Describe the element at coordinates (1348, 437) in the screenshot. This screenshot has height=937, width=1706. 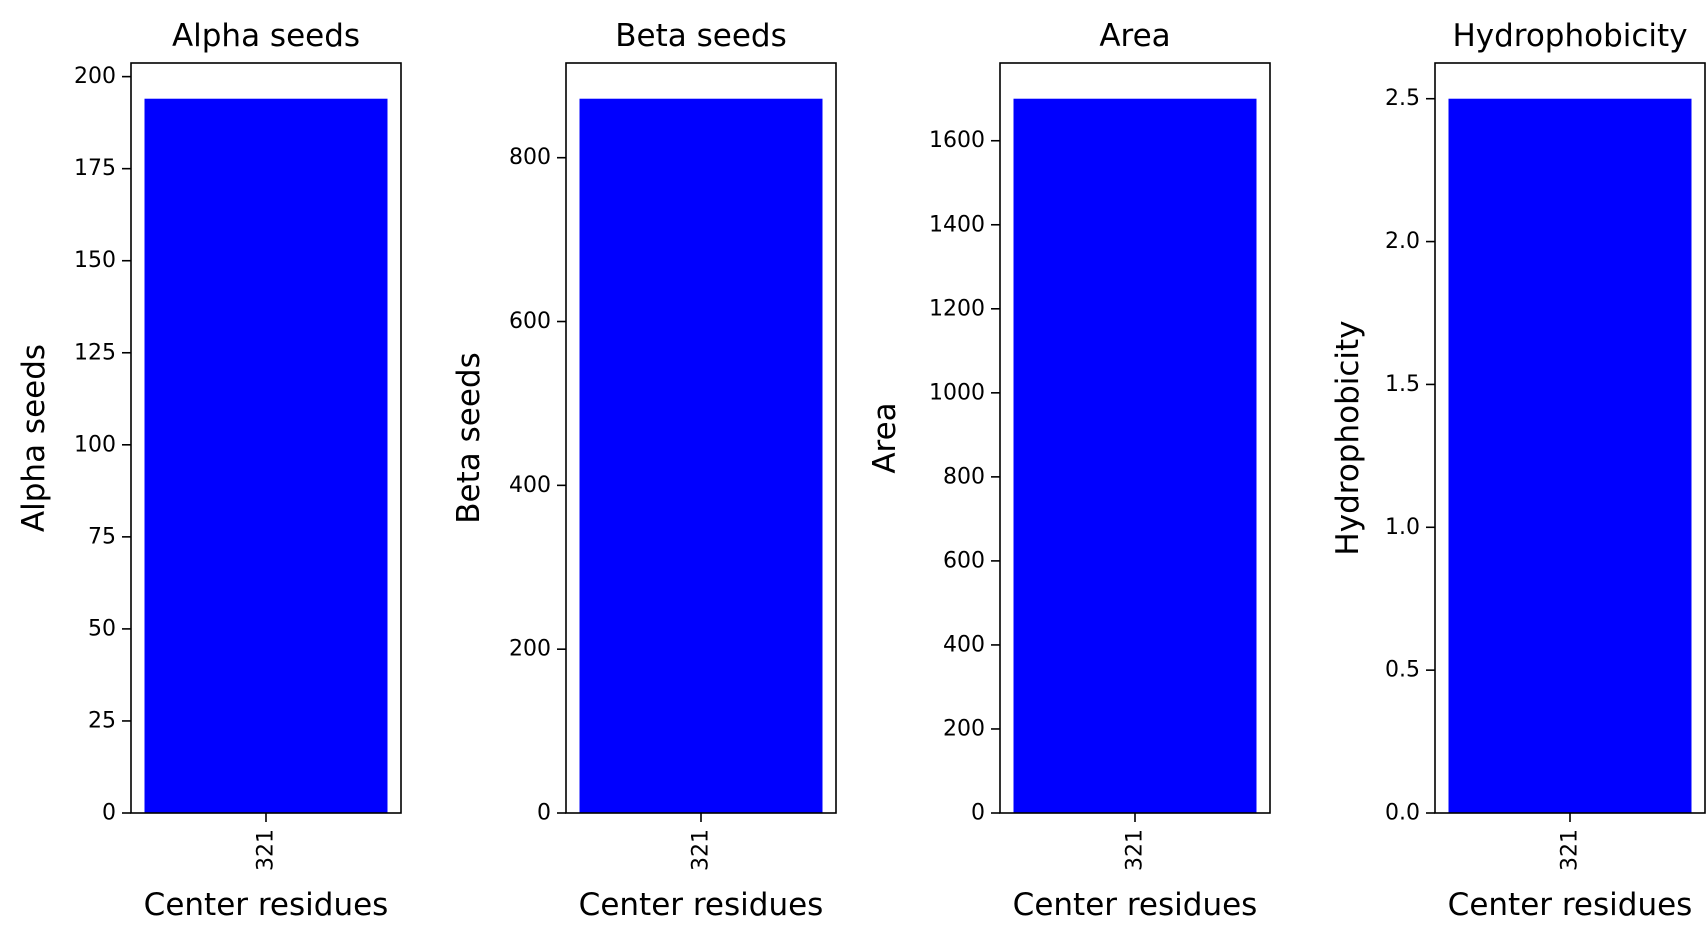
I see `y-axis-label: Hydrophobicity` at that location.